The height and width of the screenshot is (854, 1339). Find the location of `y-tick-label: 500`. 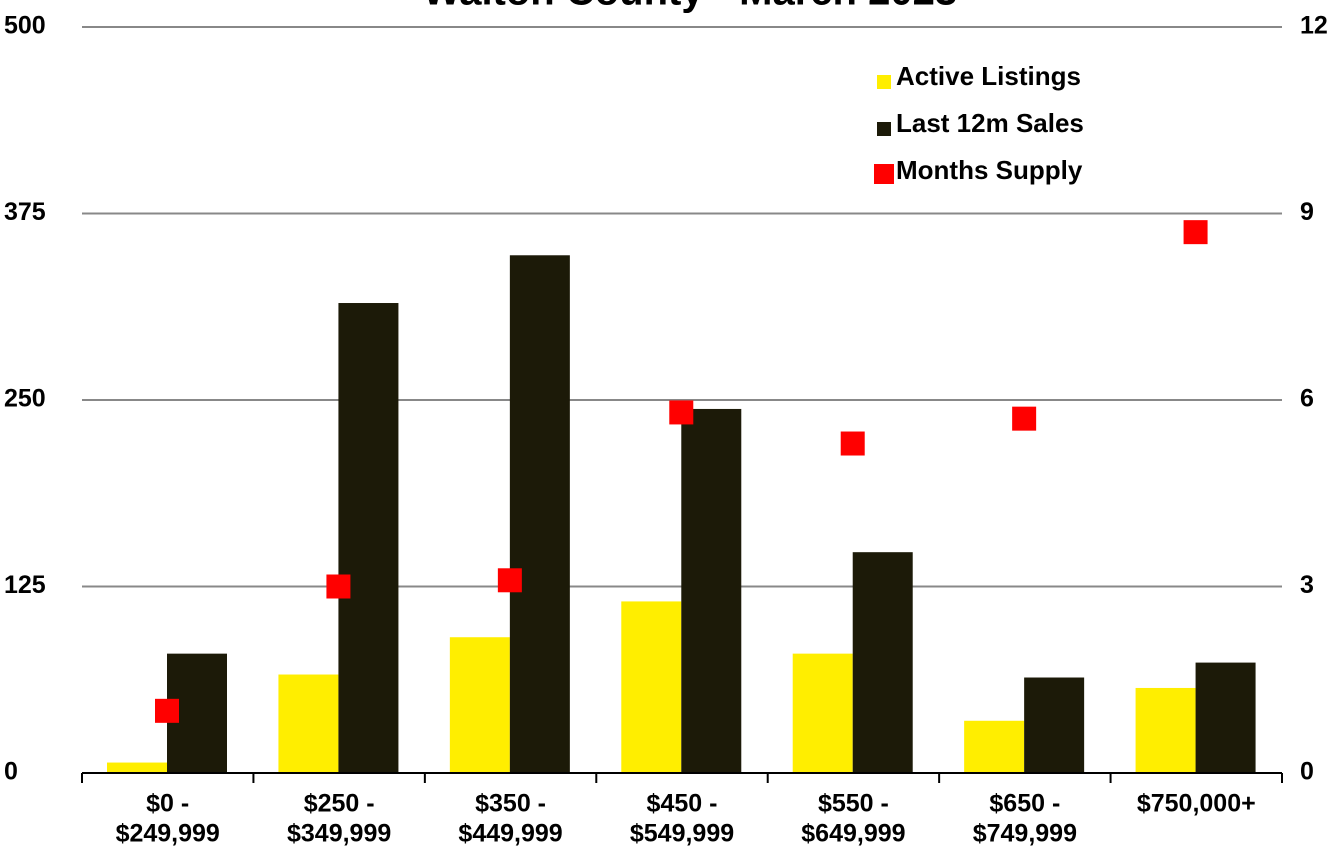

y-tick-label: 500 is located at coordinates (25, 26).